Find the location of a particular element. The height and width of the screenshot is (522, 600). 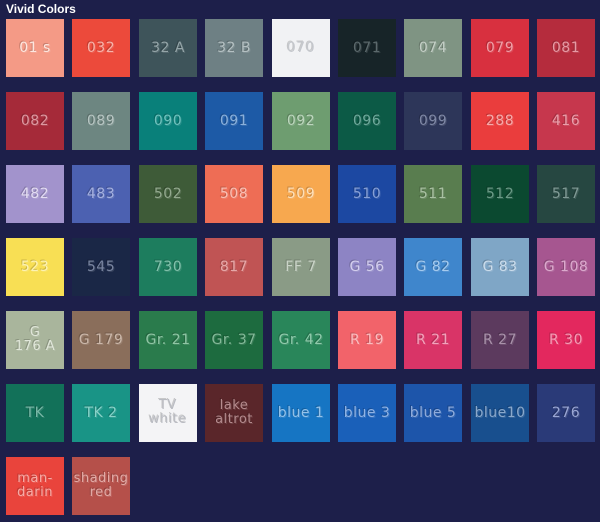

swatch-label: 517 is located at coordinates (566, 194).